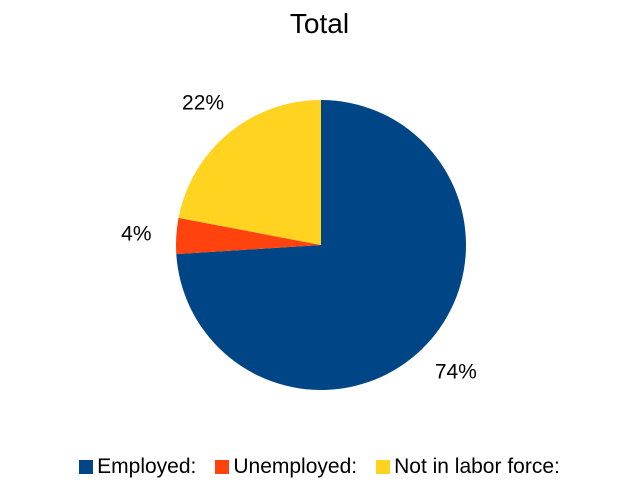  I want to click on pie-slice-unemployed, so click(248, 236).